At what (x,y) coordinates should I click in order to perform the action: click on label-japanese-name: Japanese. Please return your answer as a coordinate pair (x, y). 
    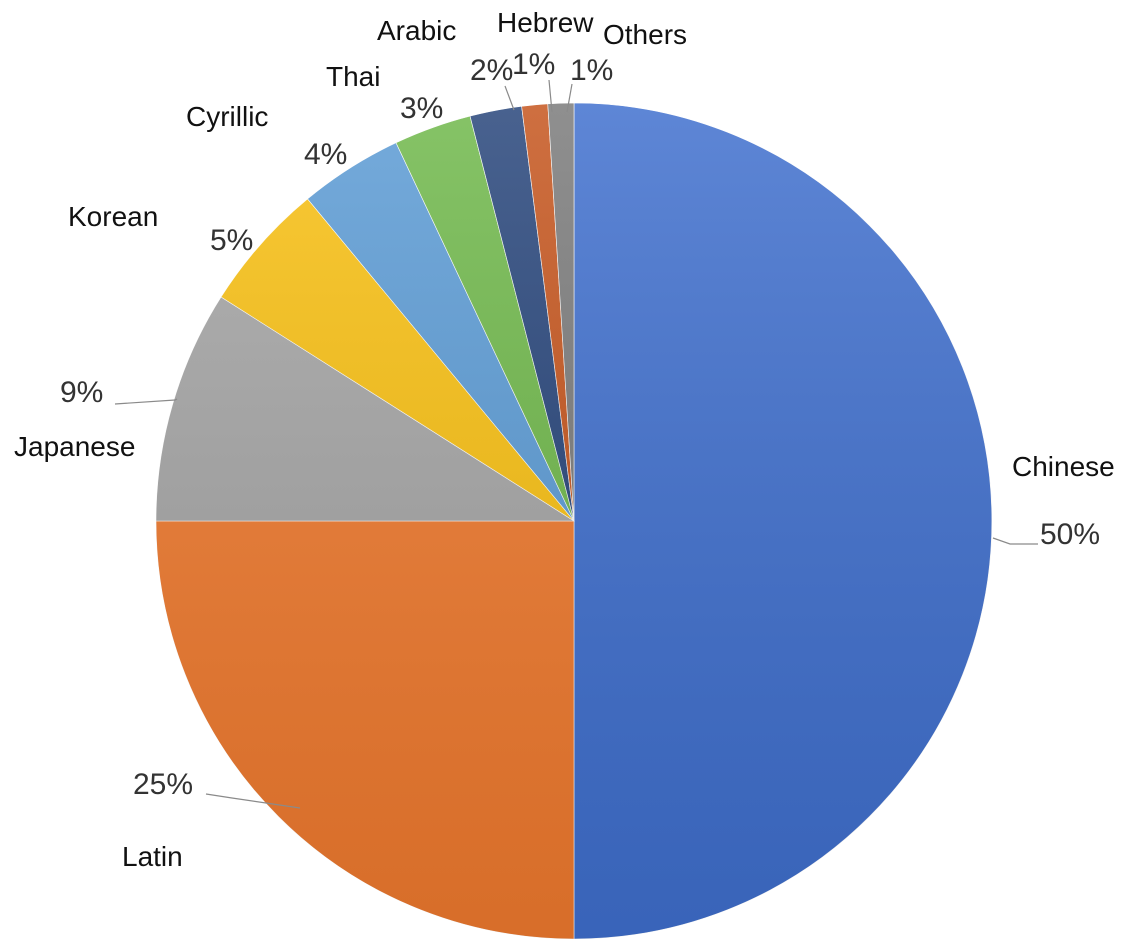
    Looking at the image, I should click on (74, 446).